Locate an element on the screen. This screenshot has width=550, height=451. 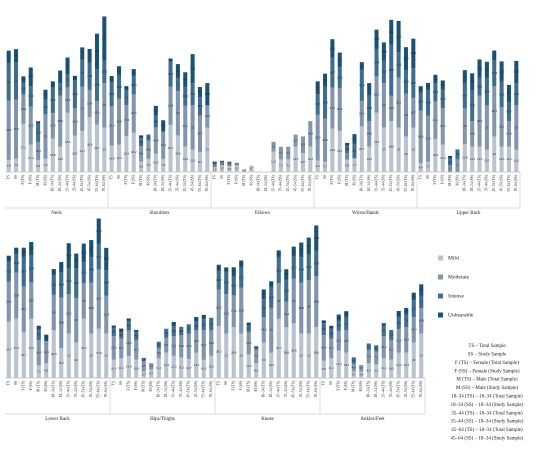
x-tick-label: 55–64 (TS) is located at coordinates (309, 388).